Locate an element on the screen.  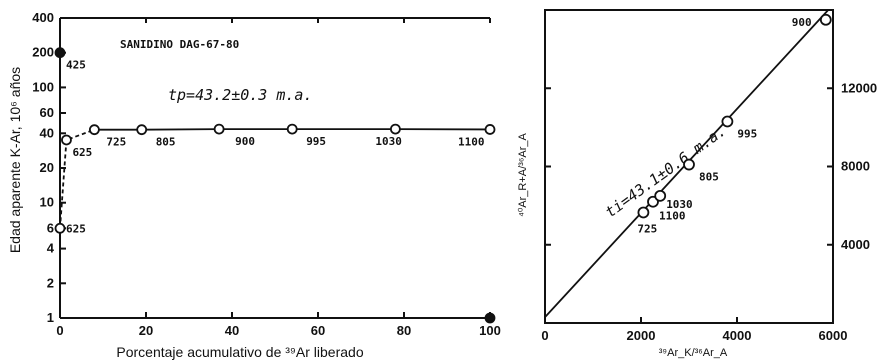
x-tick-label: 100 is located at coordinates (490, 330).